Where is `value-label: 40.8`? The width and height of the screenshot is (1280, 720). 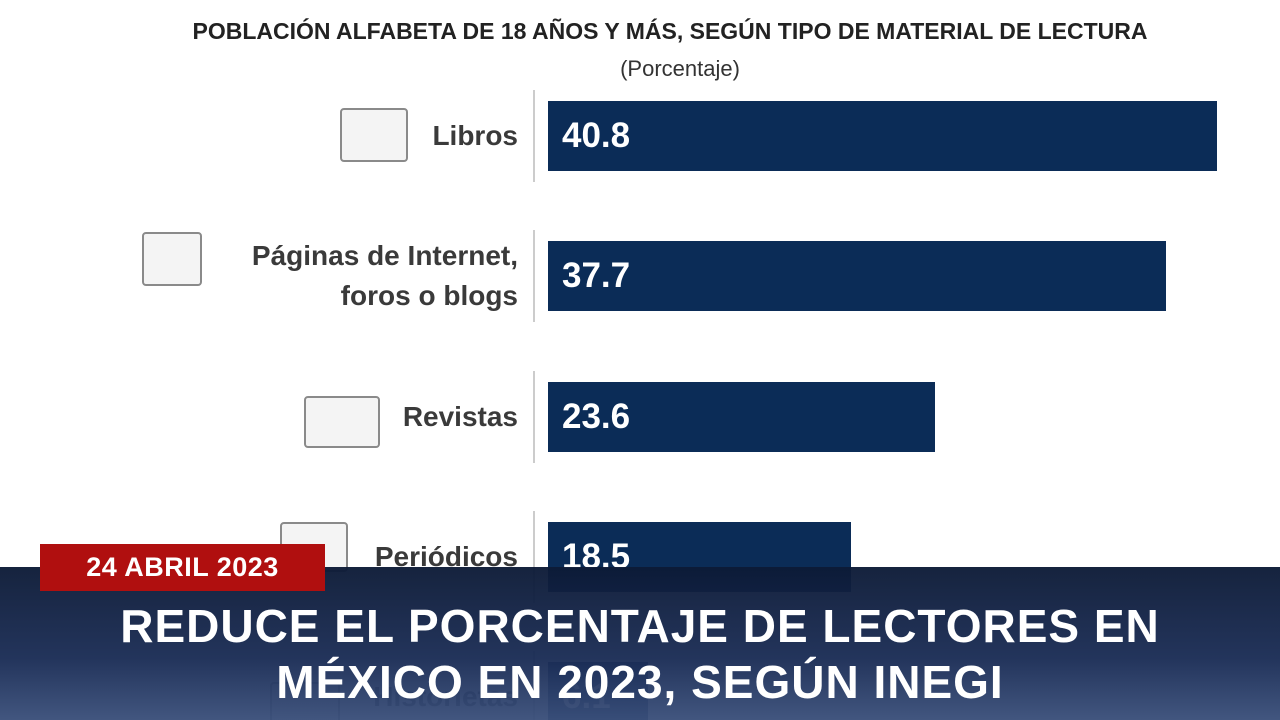
value-label: 40.8 is located at coordinates (596, 135).